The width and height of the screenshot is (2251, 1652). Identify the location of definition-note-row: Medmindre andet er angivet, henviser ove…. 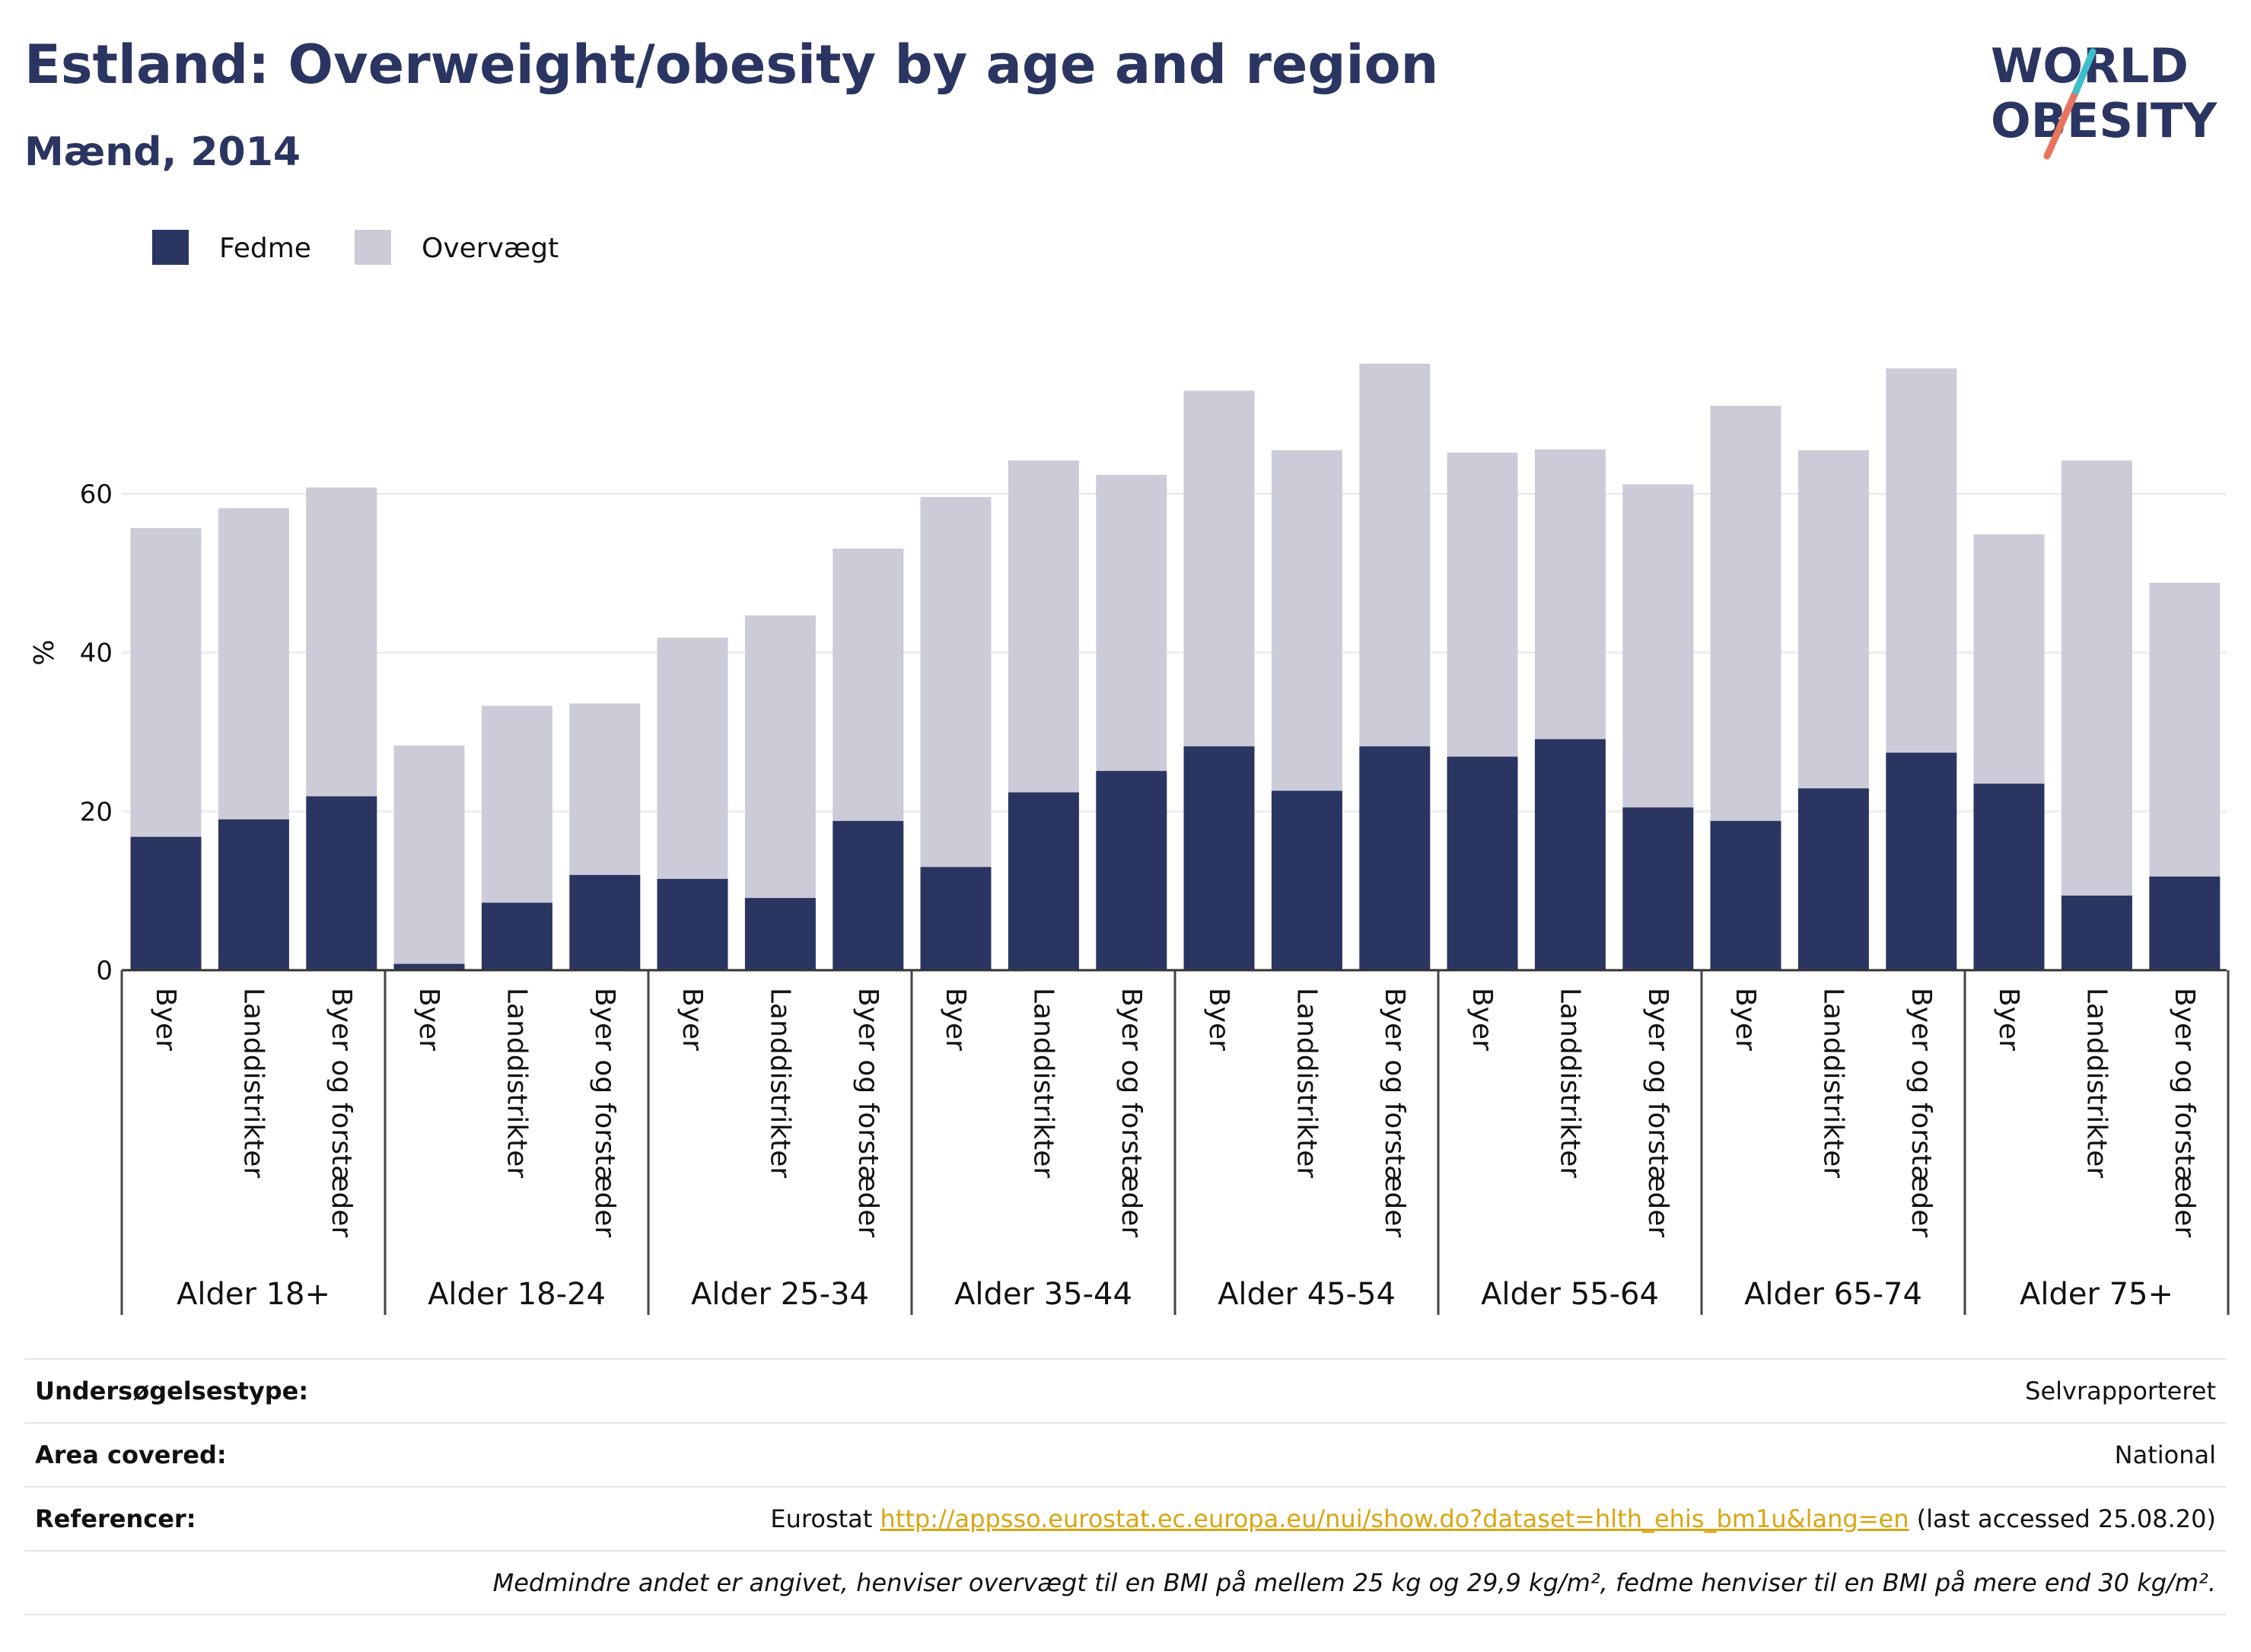
(1125, 1582).